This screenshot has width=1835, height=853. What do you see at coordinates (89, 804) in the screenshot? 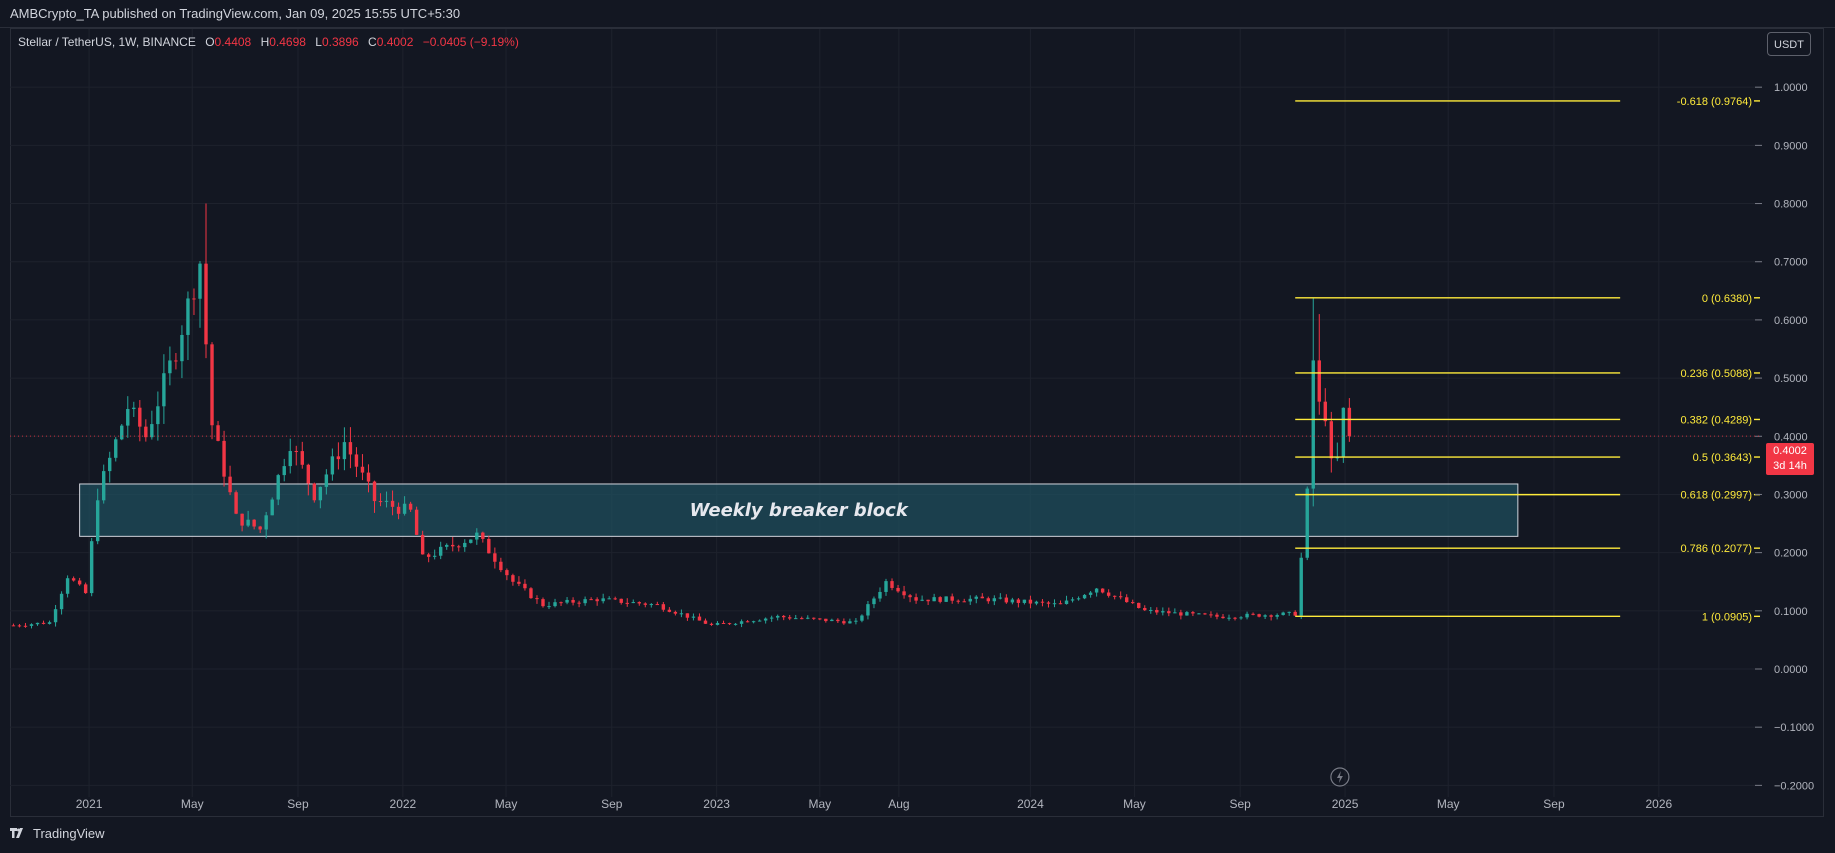
I see `time-axis-label: 2021` at bounding box center [89, 804].